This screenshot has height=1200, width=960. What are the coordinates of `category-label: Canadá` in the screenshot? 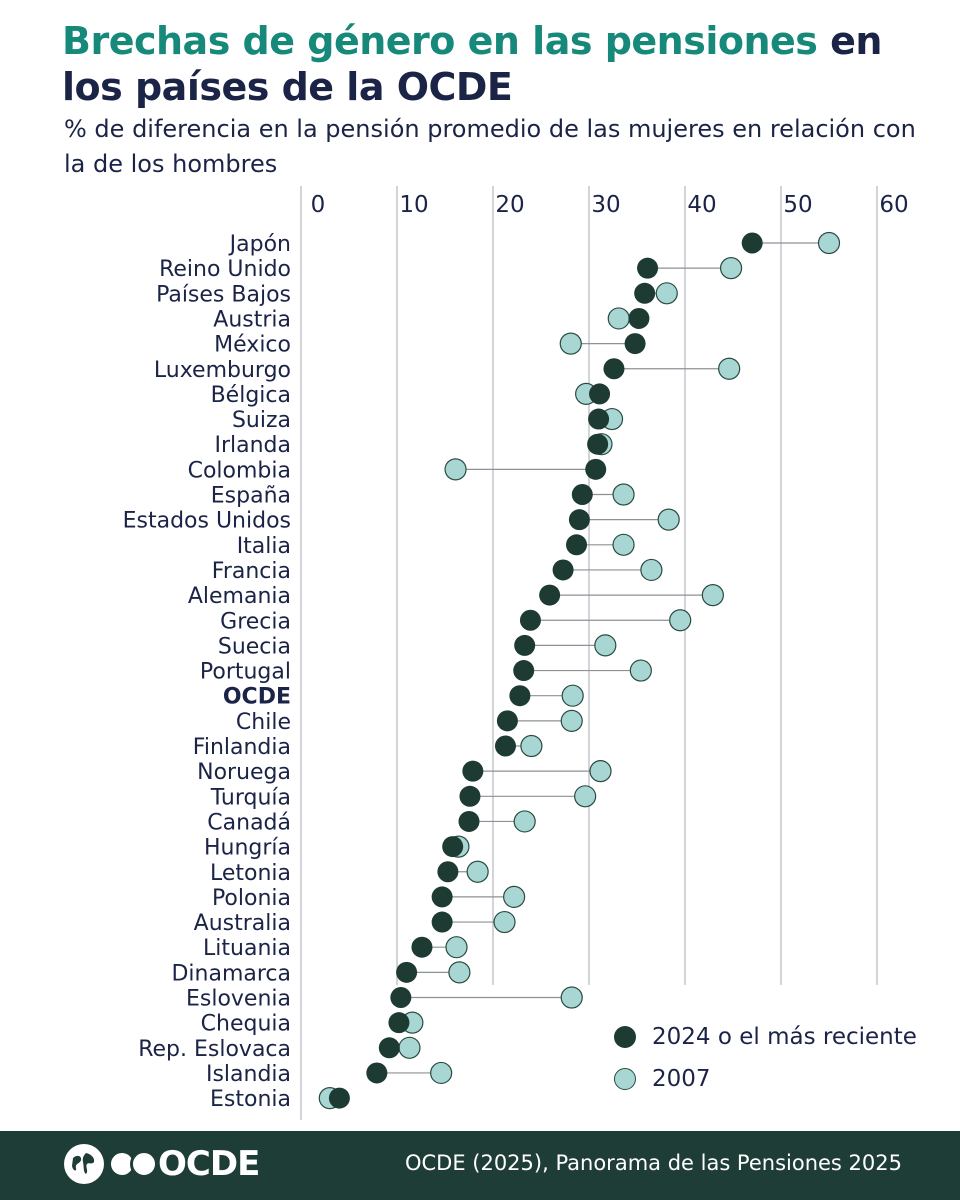 It's located at (249, 822).